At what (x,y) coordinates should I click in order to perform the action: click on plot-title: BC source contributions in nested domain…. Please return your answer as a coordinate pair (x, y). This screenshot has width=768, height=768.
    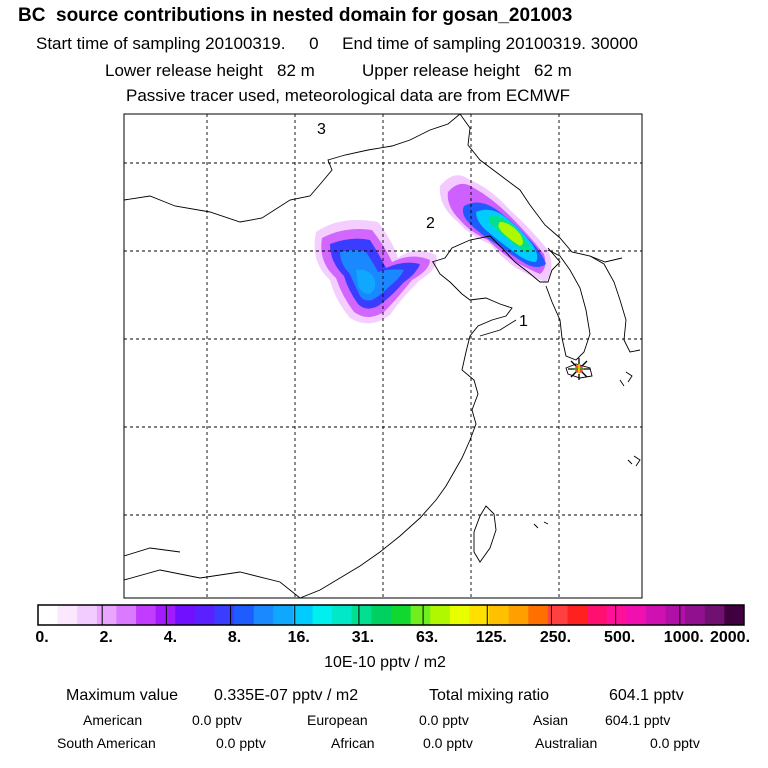
    Looking at the image, I should click on (295, 15).